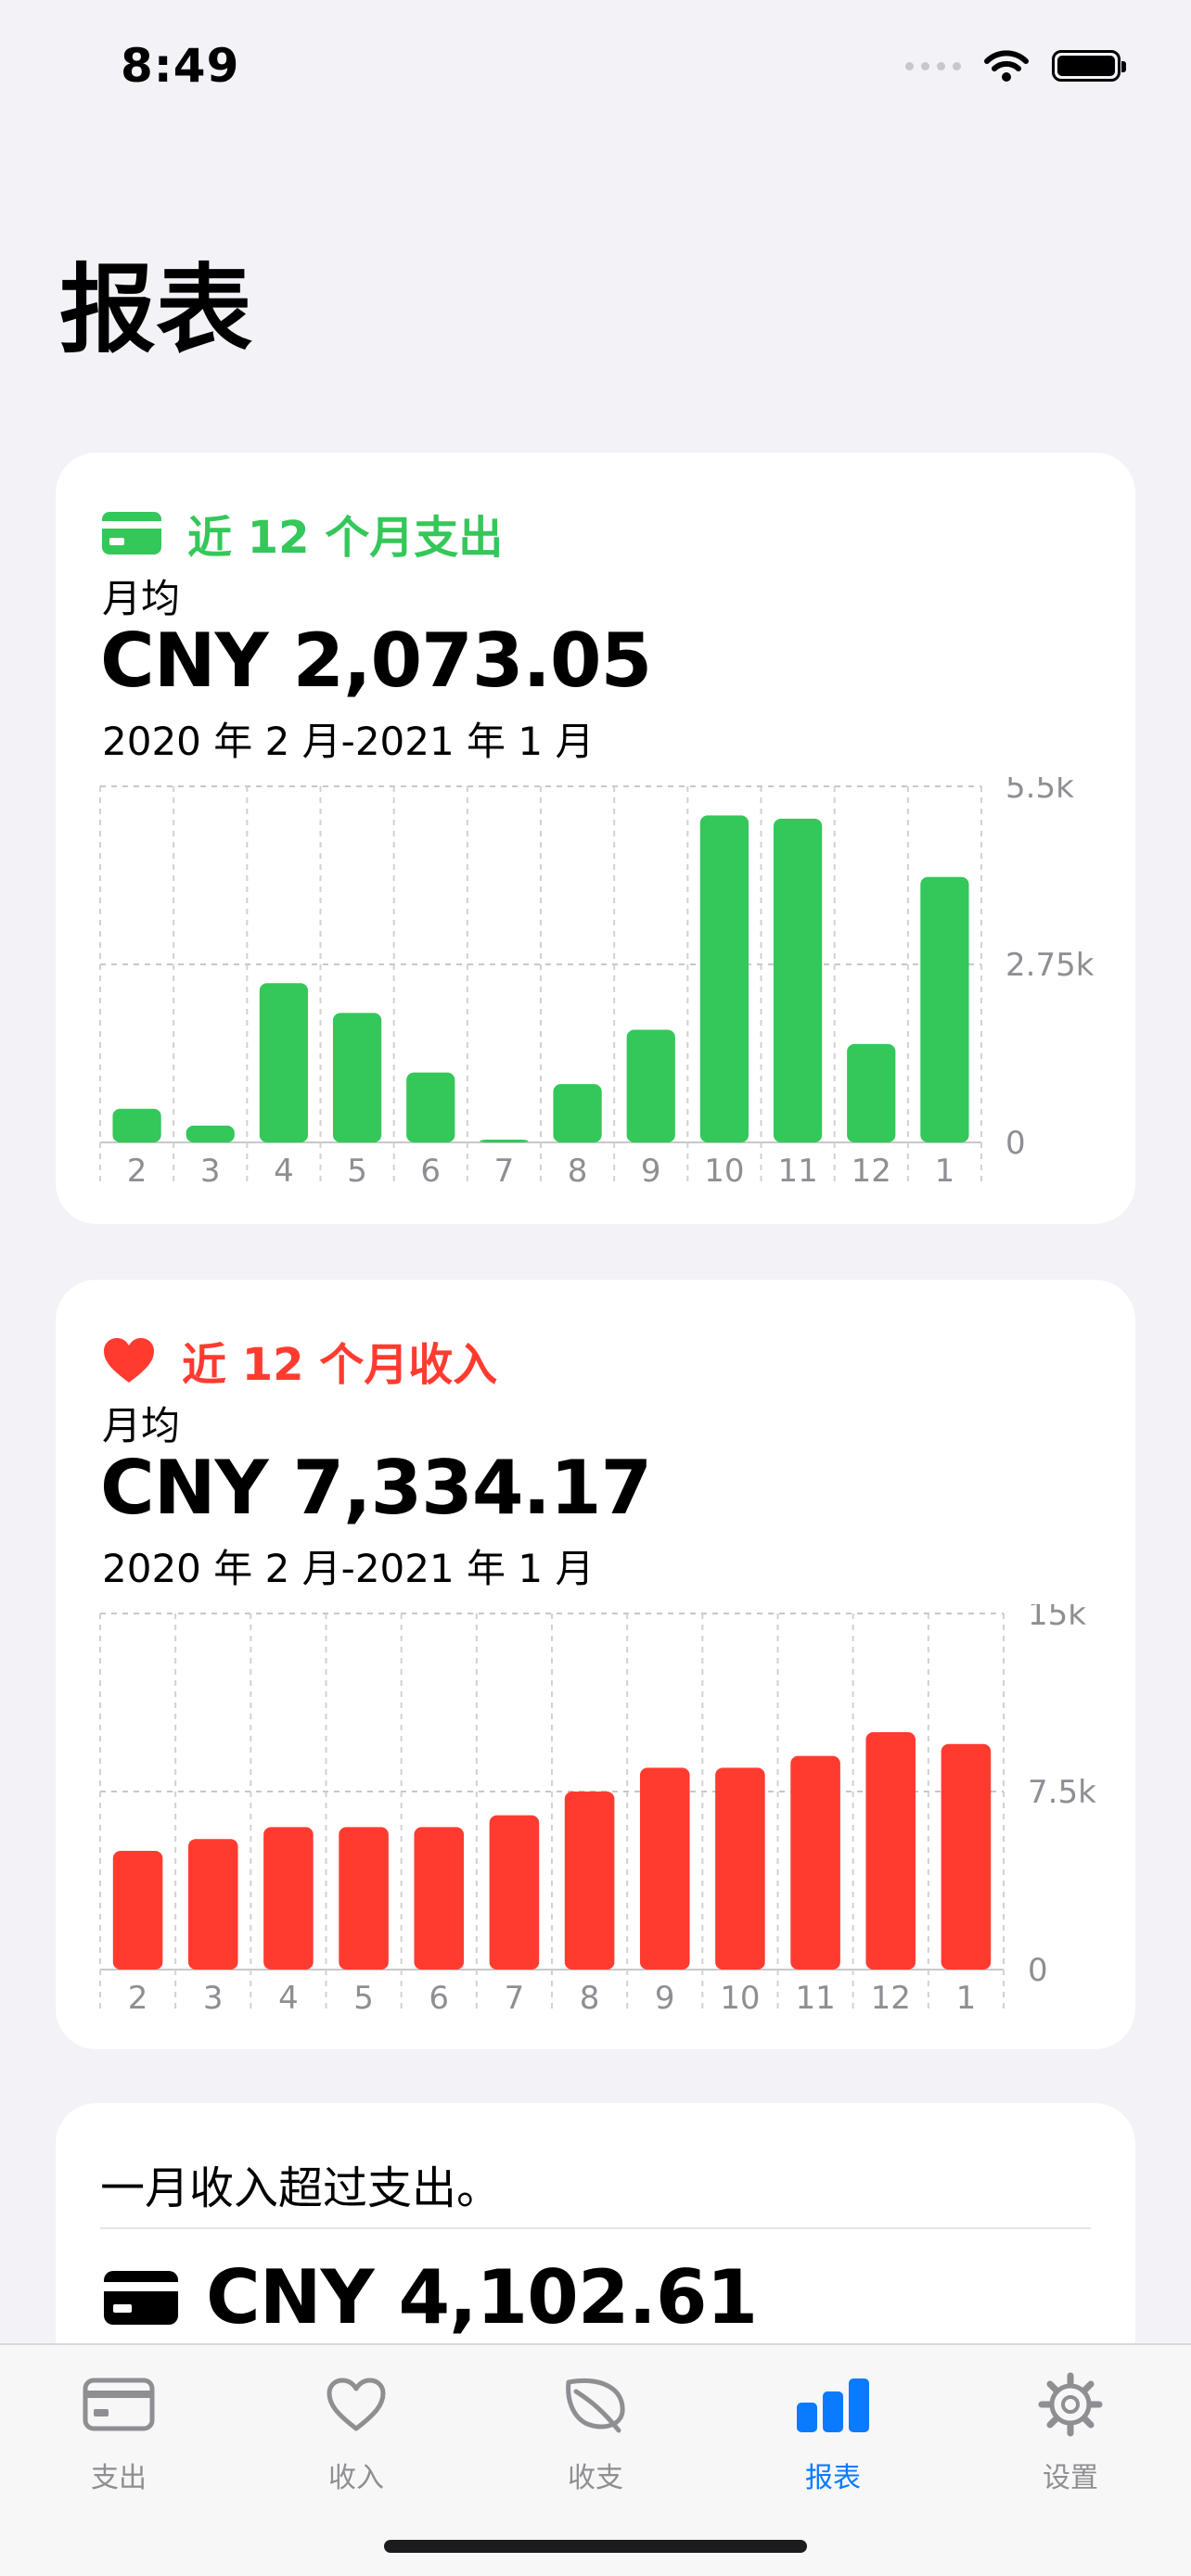  What do you see at coordinates (595, 2228) in the screenshot?
I see `summary-divider` at bounding box center [595, 2228].